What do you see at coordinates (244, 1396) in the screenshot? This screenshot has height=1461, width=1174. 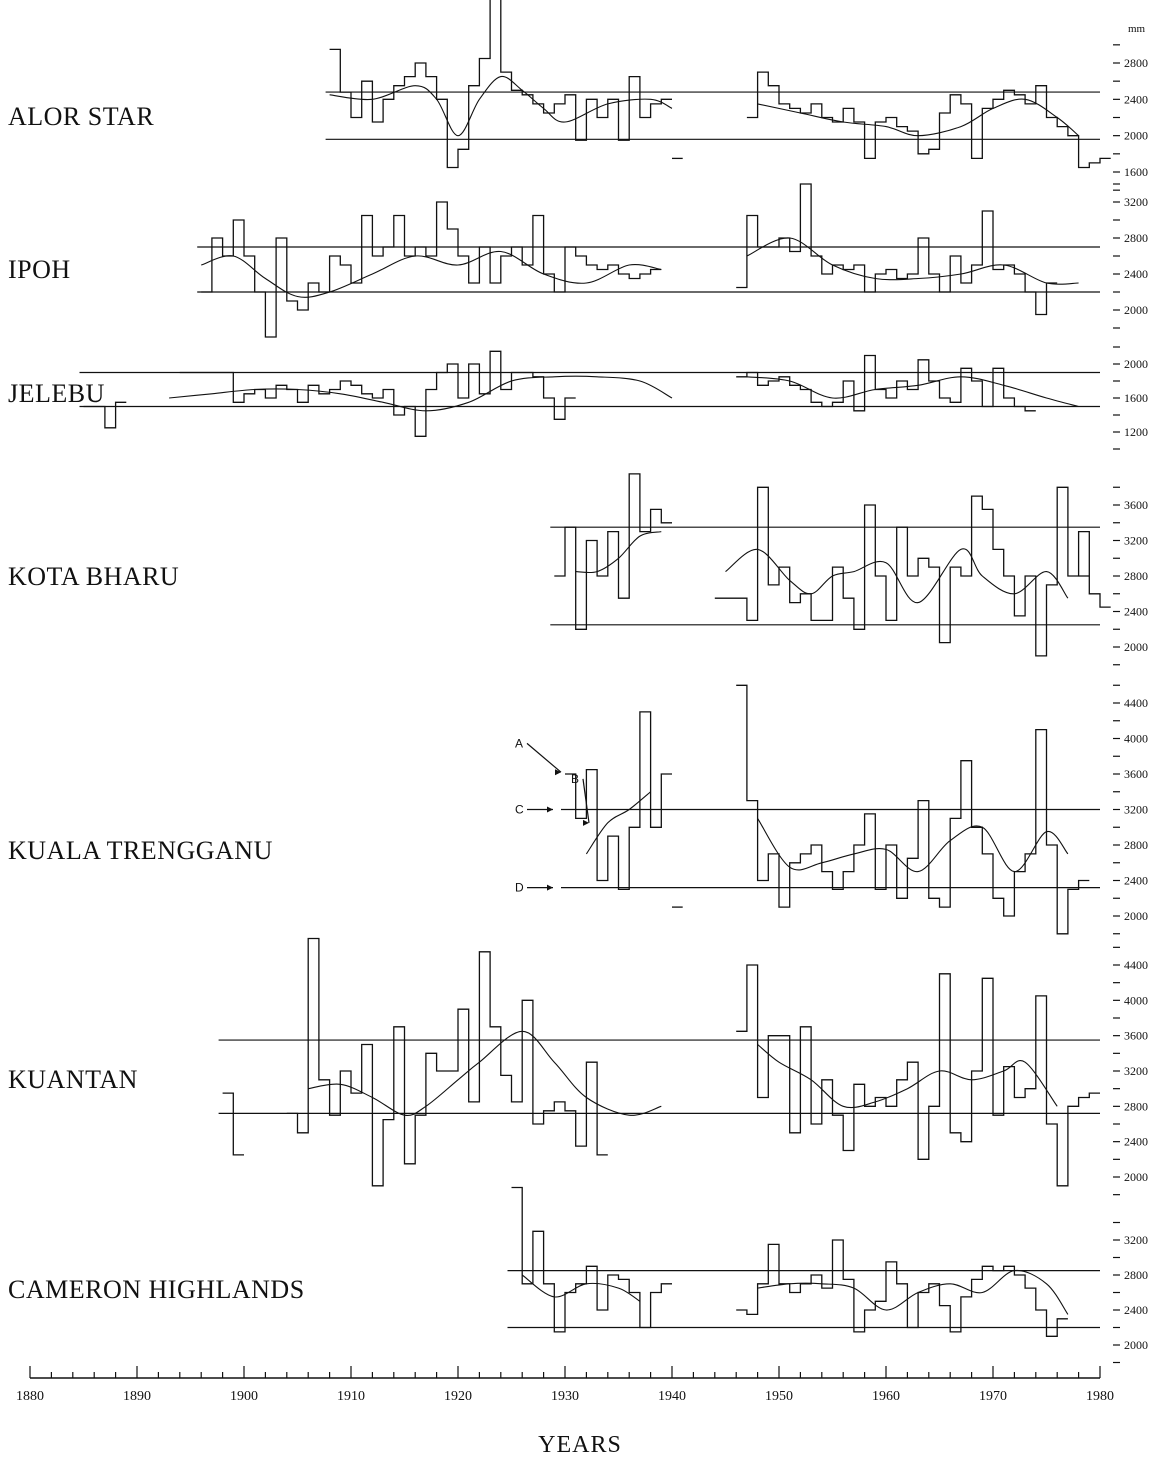 I see `x-tick-label: 1900` at bounding box center [244, 1396].